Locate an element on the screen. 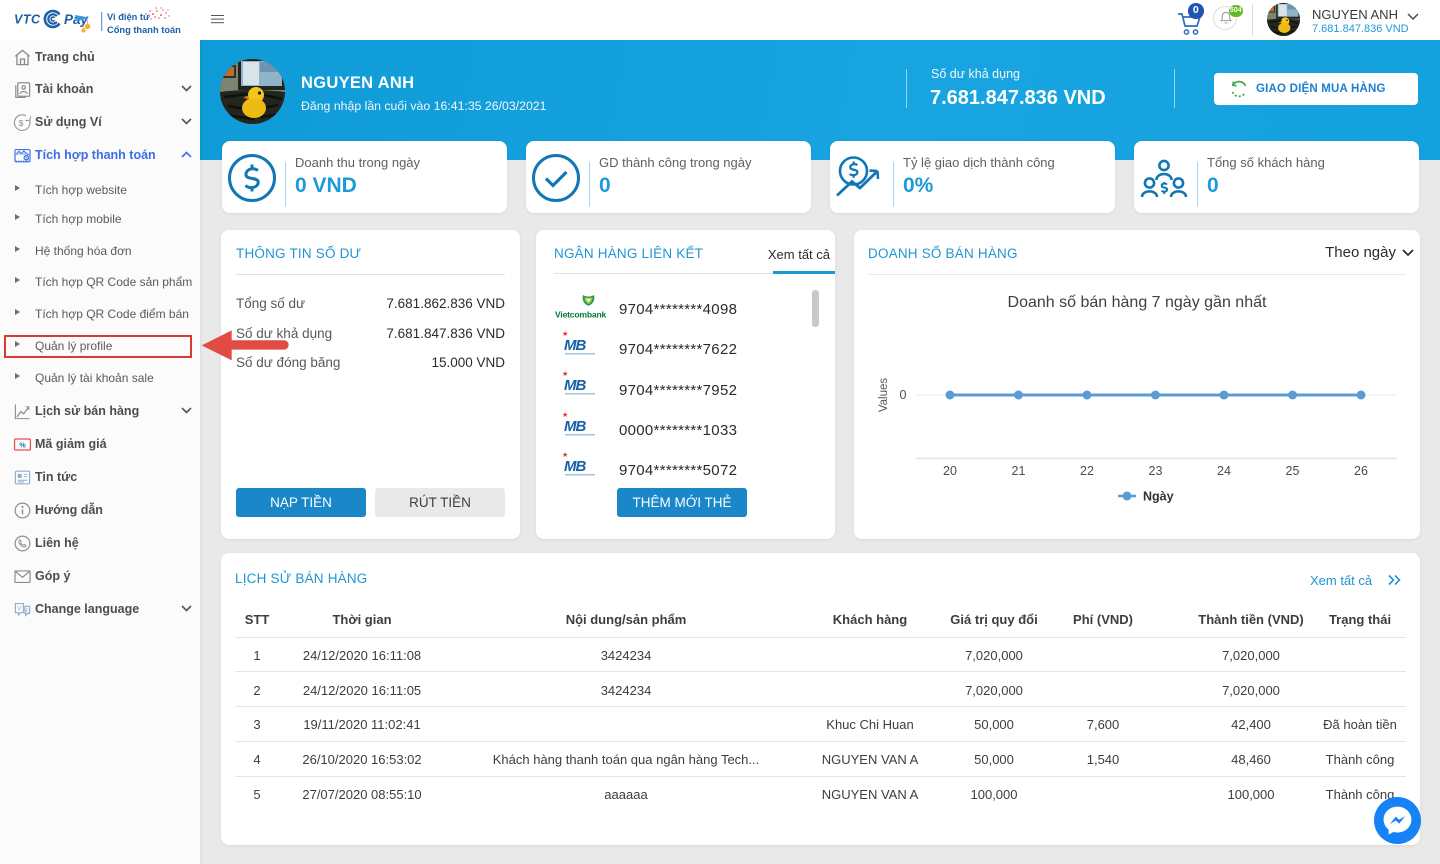 The width and height of the screenshot is (1440, 864). svg-text: Cổng thanh toán is located at coordinates (144, 30).